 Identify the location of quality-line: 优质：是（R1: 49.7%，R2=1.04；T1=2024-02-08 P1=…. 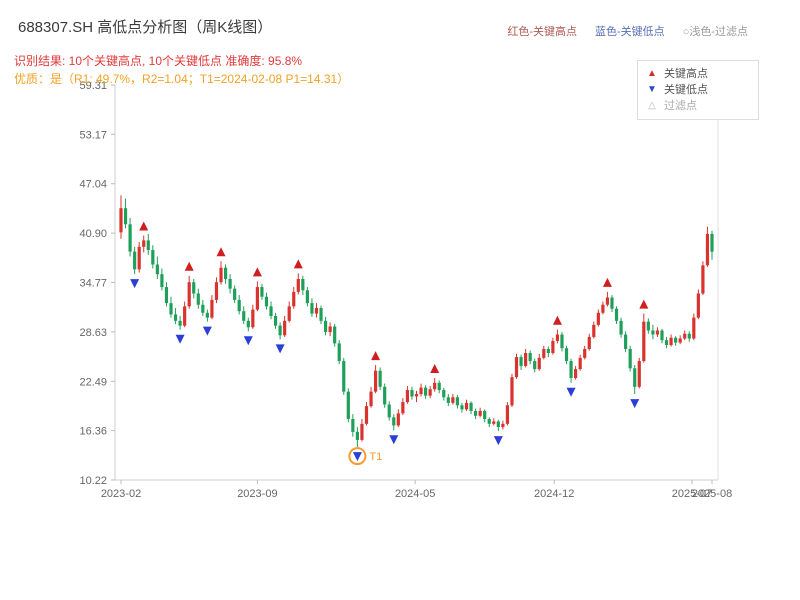
(182, 79).